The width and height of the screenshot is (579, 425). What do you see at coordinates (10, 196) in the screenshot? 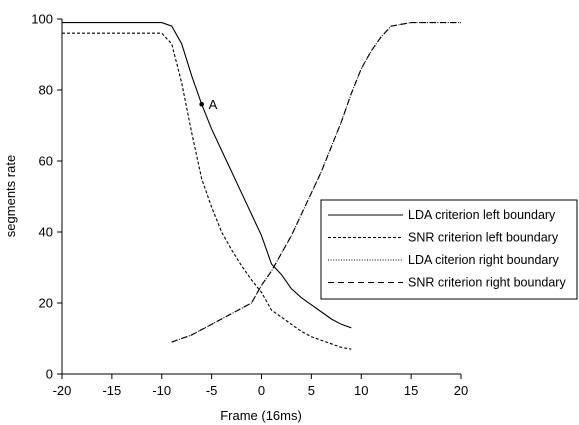
I see `y-axis-label: segments rate` at bounding box center [10, 196].